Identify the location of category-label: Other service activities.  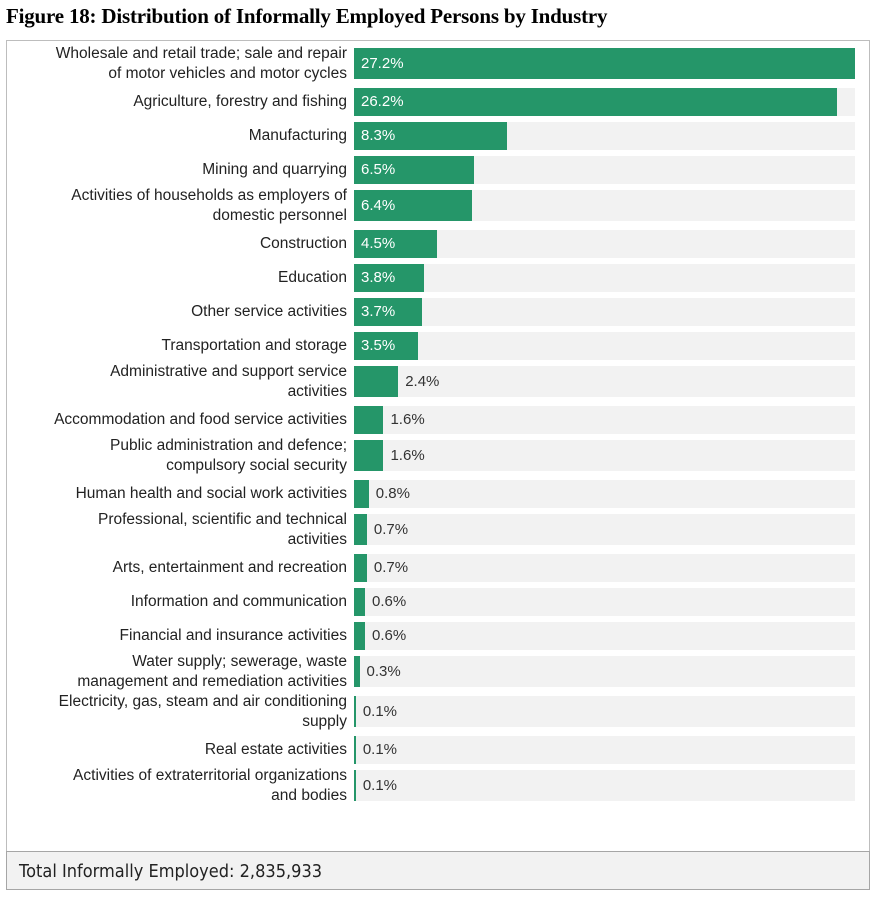
(269, 312).